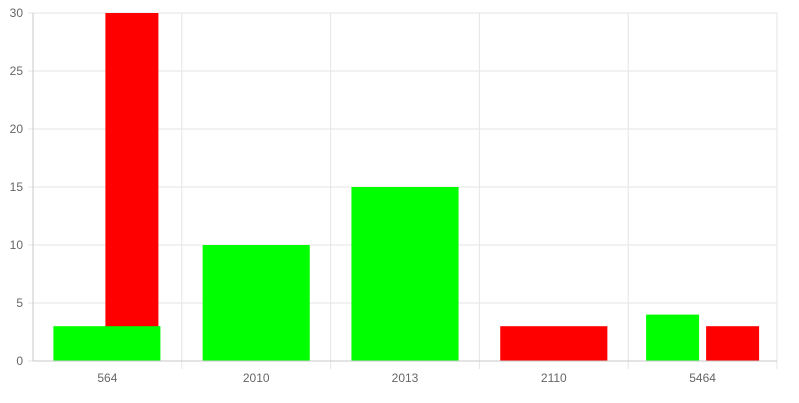 The image size is (799, 403). Describe the element at coordinates (19, 303) in the screenshot. I see `y-tick-label: 5` at that location.